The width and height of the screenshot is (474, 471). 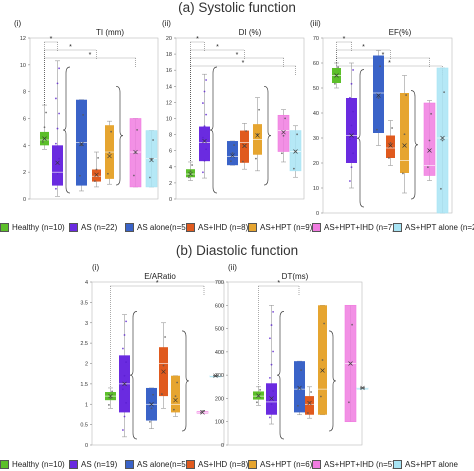 I want to click on panel-label-b-ii: (ii), so click(x=232, y=267).